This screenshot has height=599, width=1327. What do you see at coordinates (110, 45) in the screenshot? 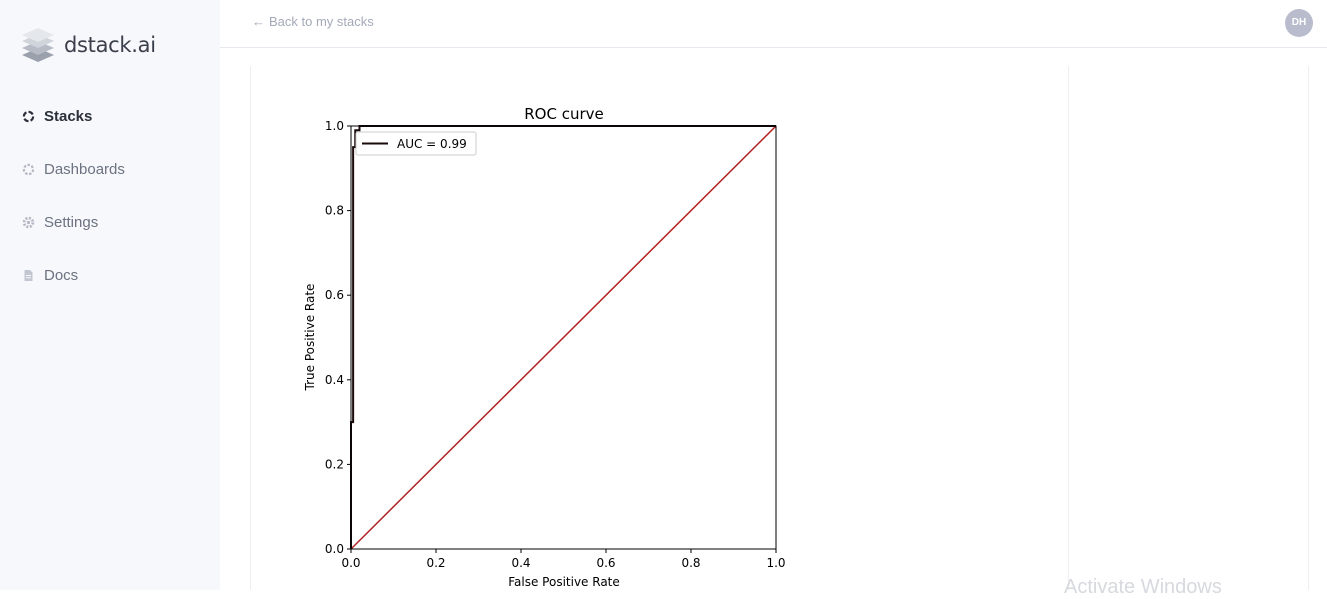
I see `app-name: dstack.ai` at bounding box center [110, 45].